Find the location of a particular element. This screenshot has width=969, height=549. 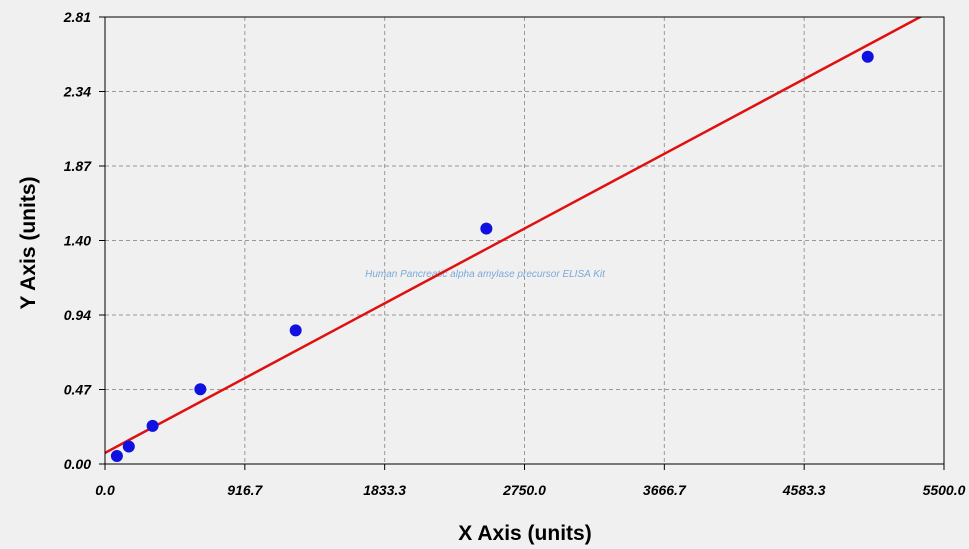

x-tick-labels: 0.0 916.7 1833.3 2750.0 3666.7 4583.3 5500.0 is located at coordinates (530, 490).